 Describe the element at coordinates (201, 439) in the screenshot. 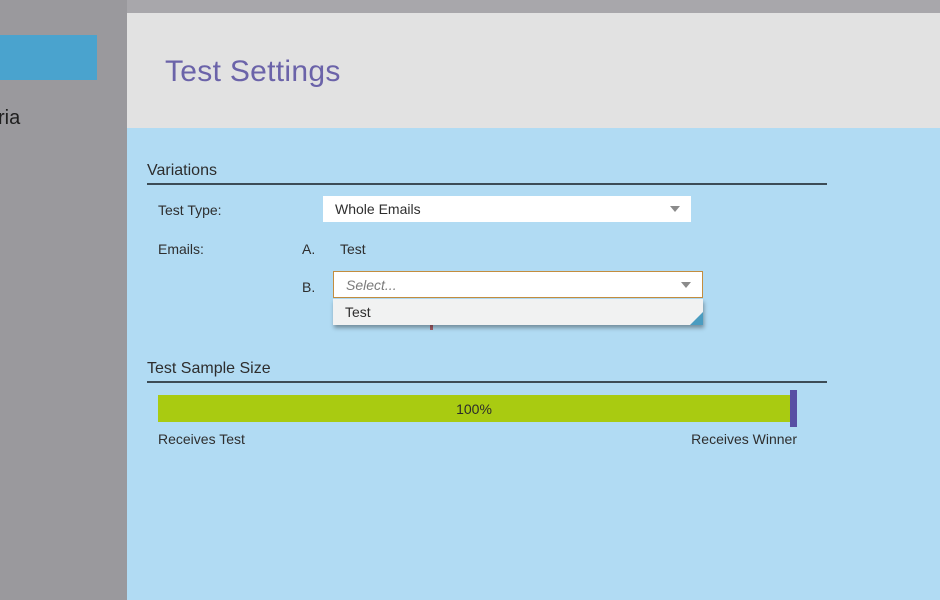

I see `receives-test-label: Receives Test` at that location.